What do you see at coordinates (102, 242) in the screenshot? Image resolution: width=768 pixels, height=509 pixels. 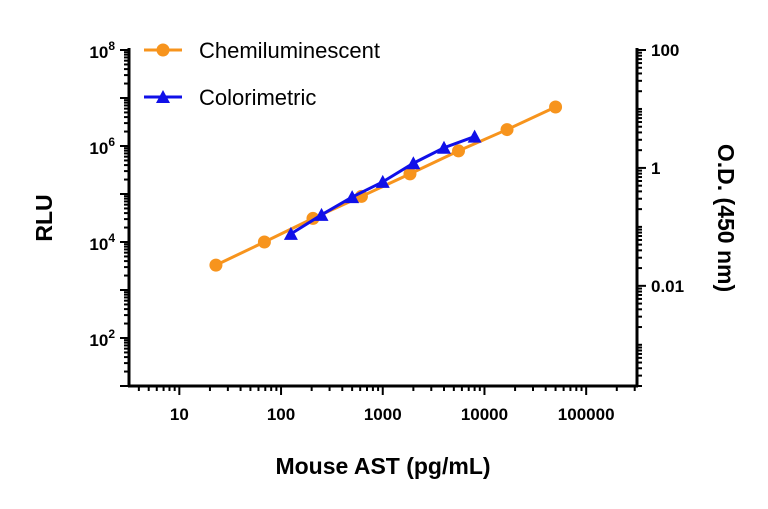 I see `y-tick-label: 10⁴` at bounding box center [102, 242].